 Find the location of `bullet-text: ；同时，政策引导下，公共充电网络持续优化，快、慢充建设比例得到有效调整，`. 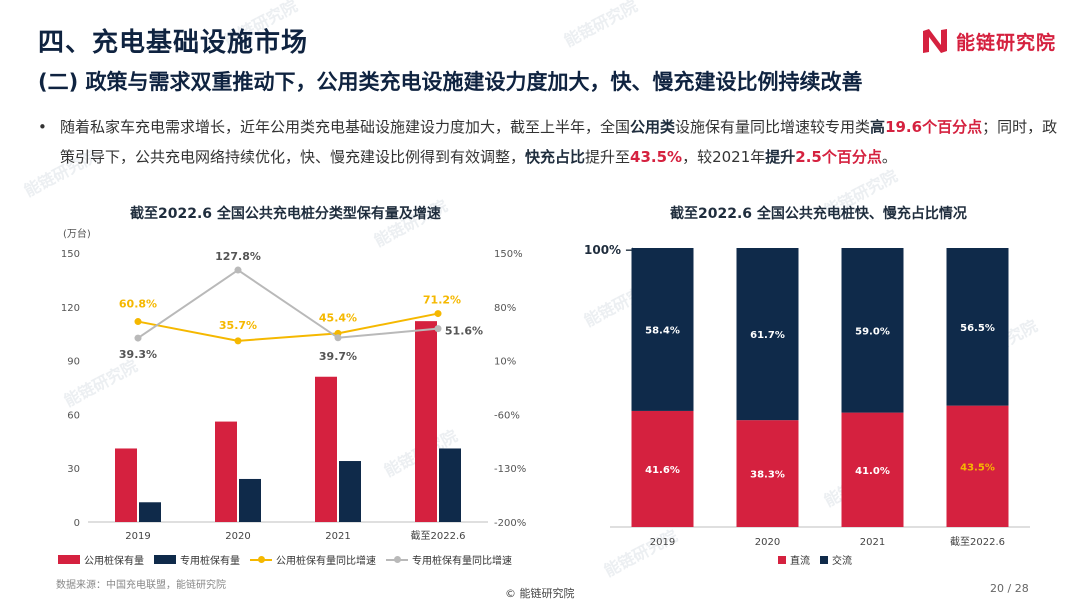

bullet-text: ；同时，政策引导下，公共充电网络持续优化，快、慢充建设比例得到有效调整， is located at coordinates (559, 142).